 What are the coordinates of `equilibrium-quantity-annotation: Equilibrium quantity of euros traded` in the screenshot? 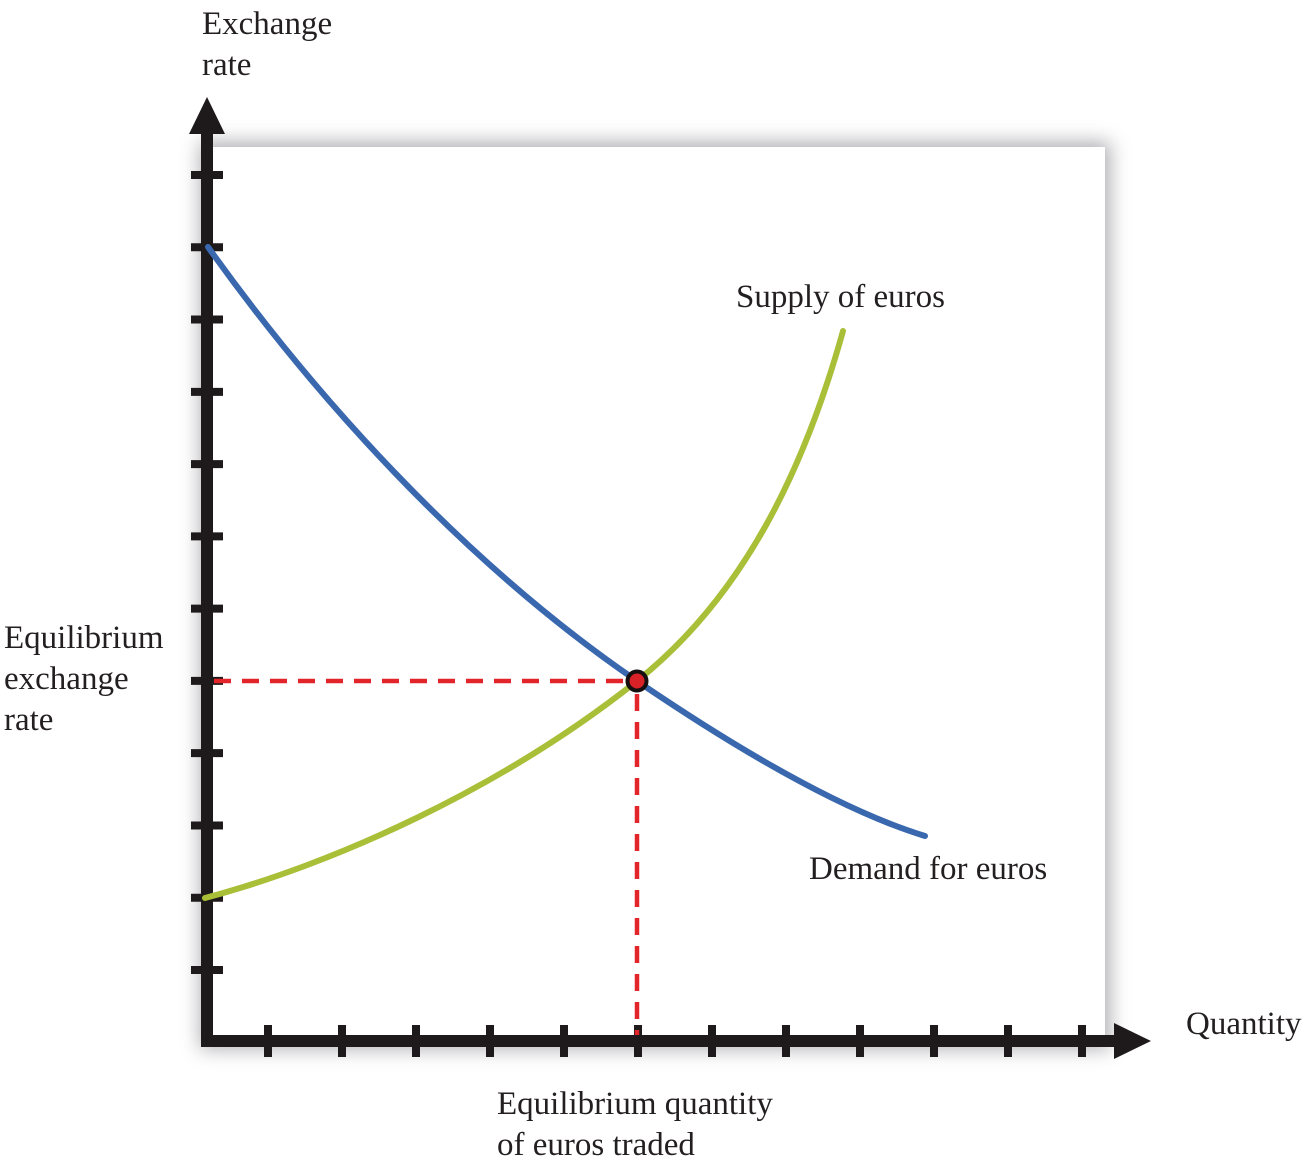 It's located at (635, 1124).